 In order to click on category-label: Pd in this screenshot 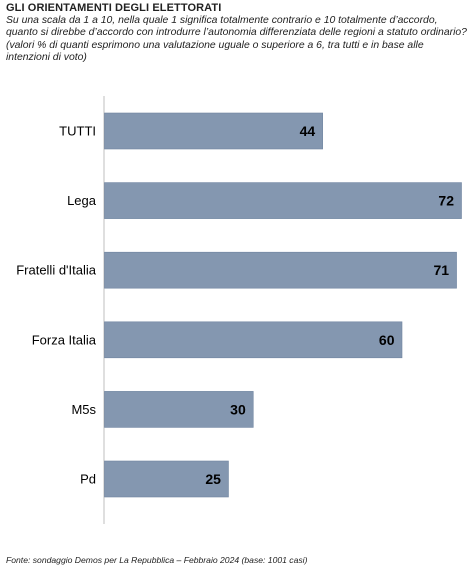, I will do `click(88, 479)`.